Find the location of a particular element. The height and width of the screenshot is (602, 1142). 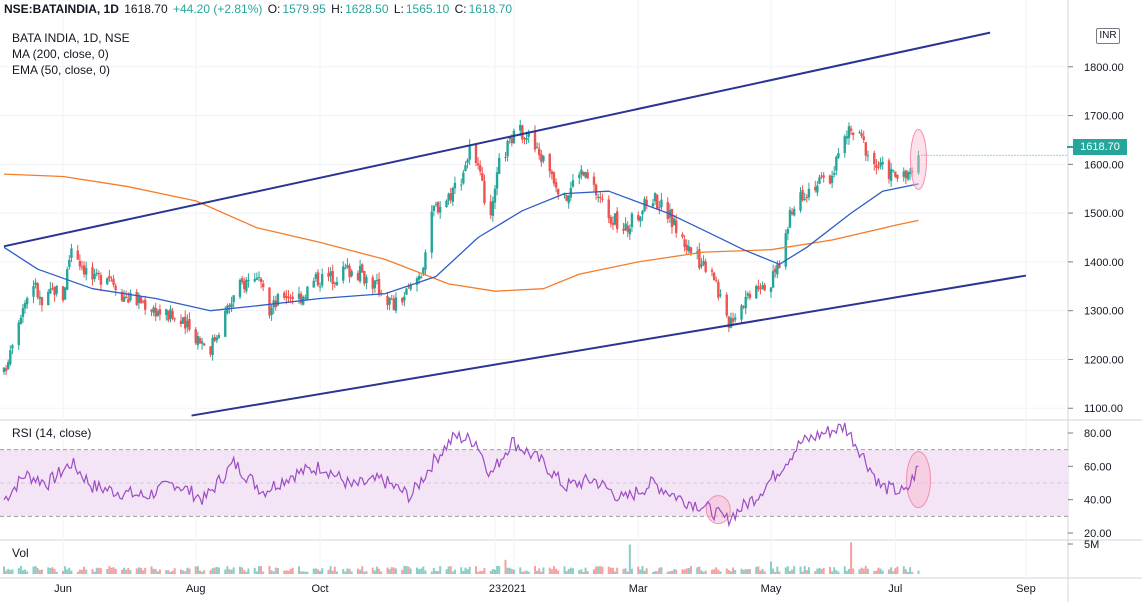

price-tick-label: 1600.00 is located at coordinates (1104, 165).